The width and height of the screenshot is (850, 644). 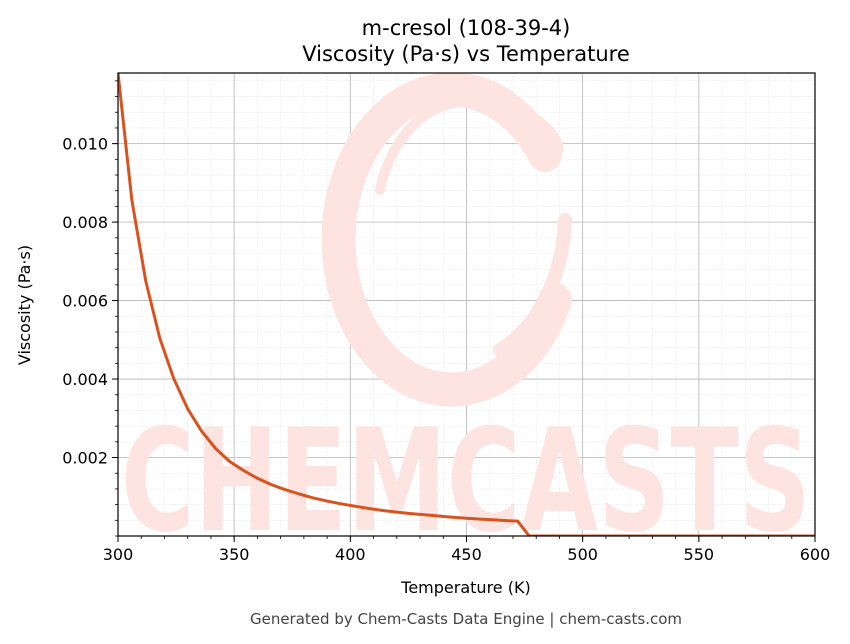 I want to click on y-axis: 0.002 0.004 0.006 0.008 0.010, so click(x=90, y=308).